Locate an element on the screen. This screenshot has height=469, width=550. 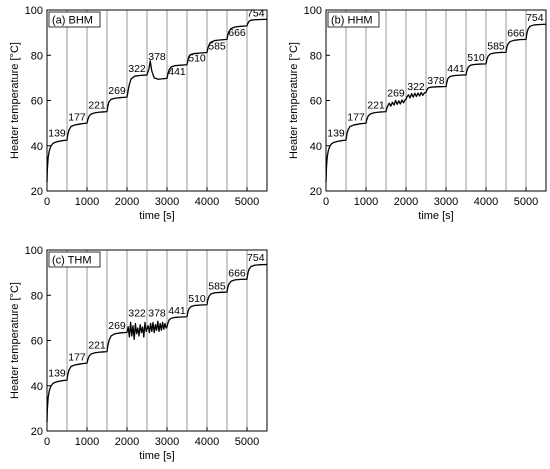
panel-label: (c) THM is located at coordinates (72, 261).